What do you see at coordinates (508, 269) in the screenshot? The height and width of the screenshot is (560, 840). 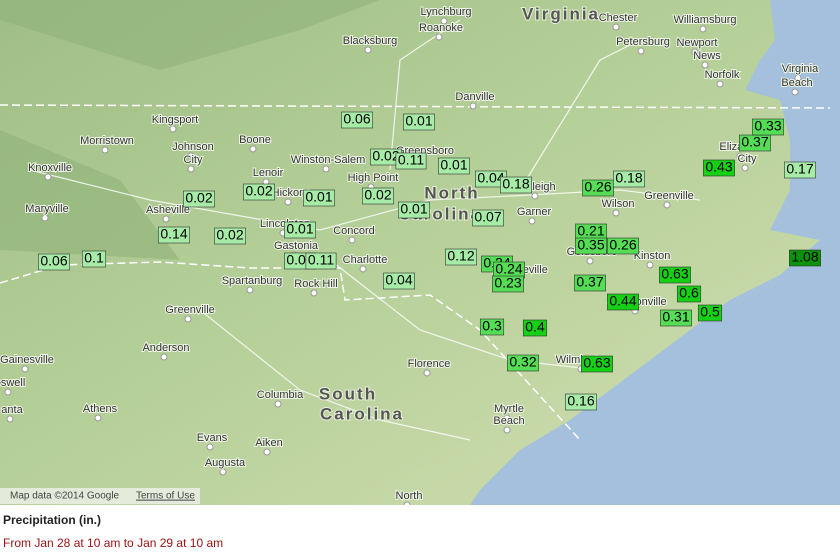 I see `observation-value: 0.24` at bounding box center [508, 269].